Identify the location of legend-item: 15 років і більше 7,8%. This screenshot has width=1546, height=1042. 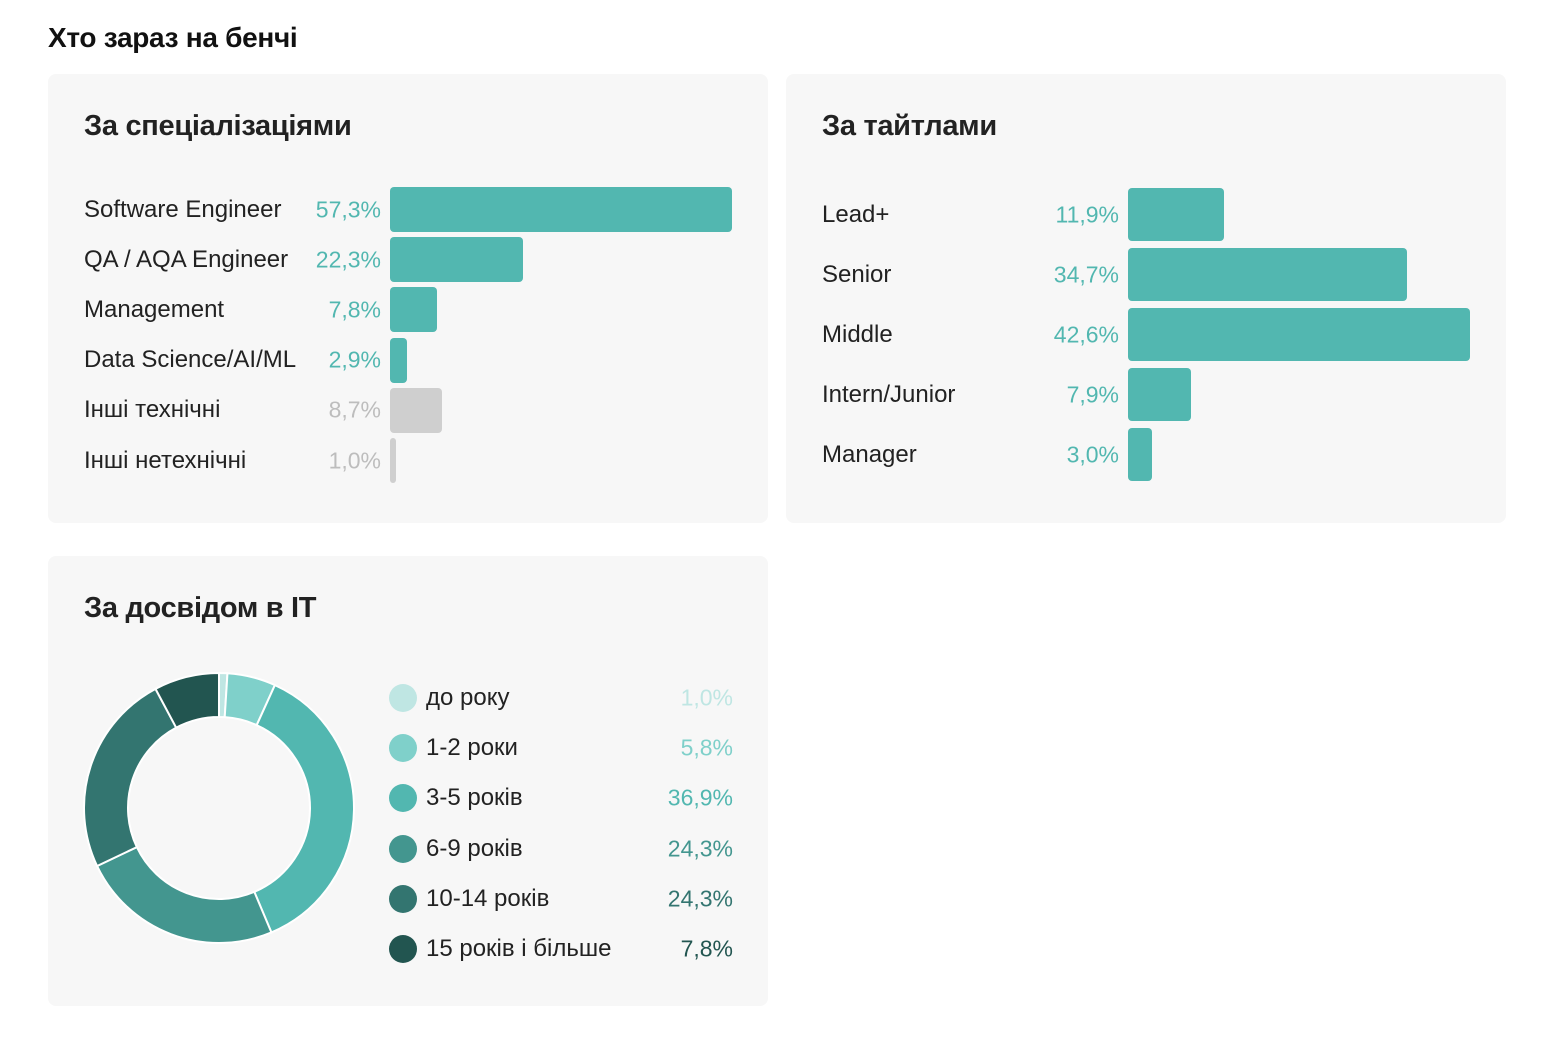
(561, 949).